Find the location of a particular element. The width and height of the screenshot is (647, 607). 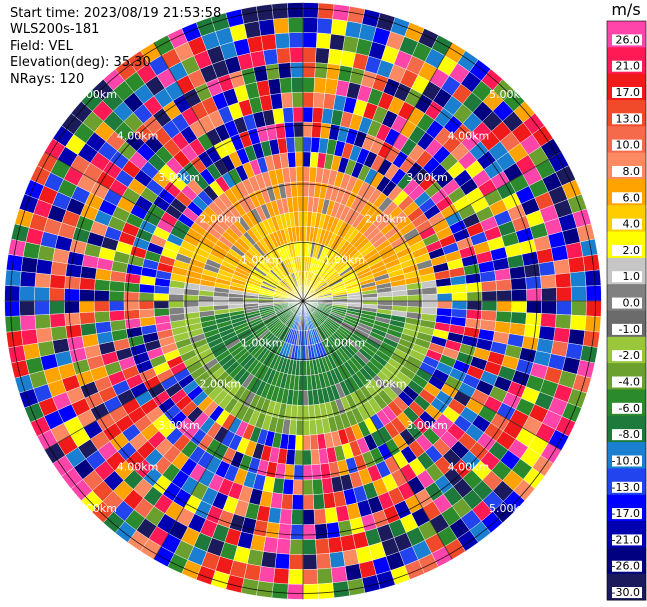

instrument-label: WLS200s-181 is located at coordinates (55, 30).